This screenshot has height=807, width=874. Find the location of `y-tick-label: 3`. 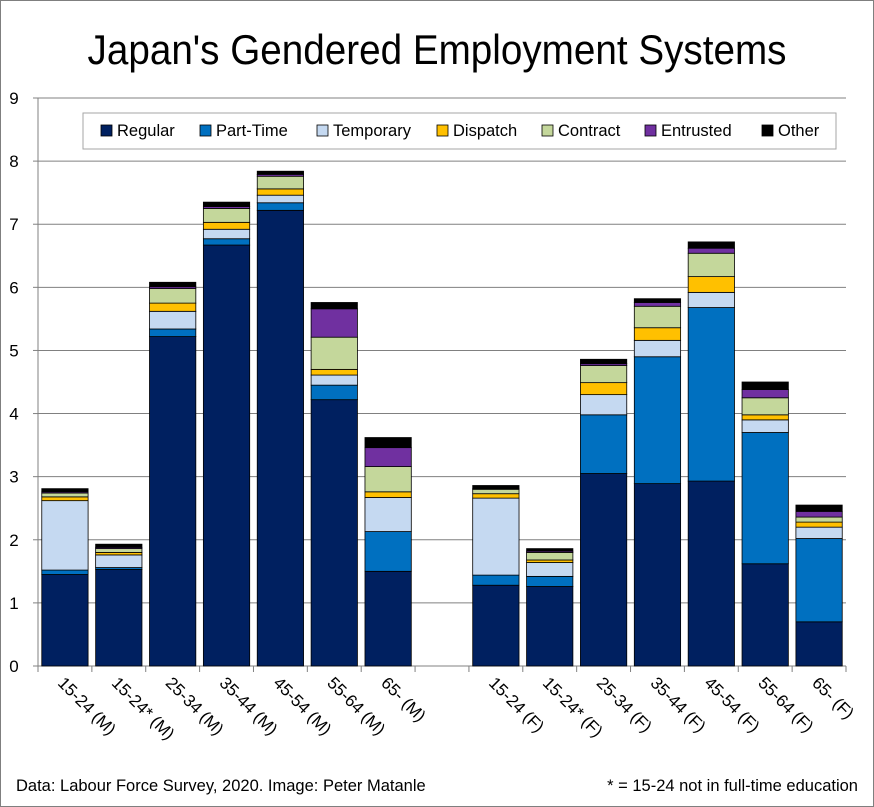

y-tick-label: 3 is located at coordinates (13, 477).